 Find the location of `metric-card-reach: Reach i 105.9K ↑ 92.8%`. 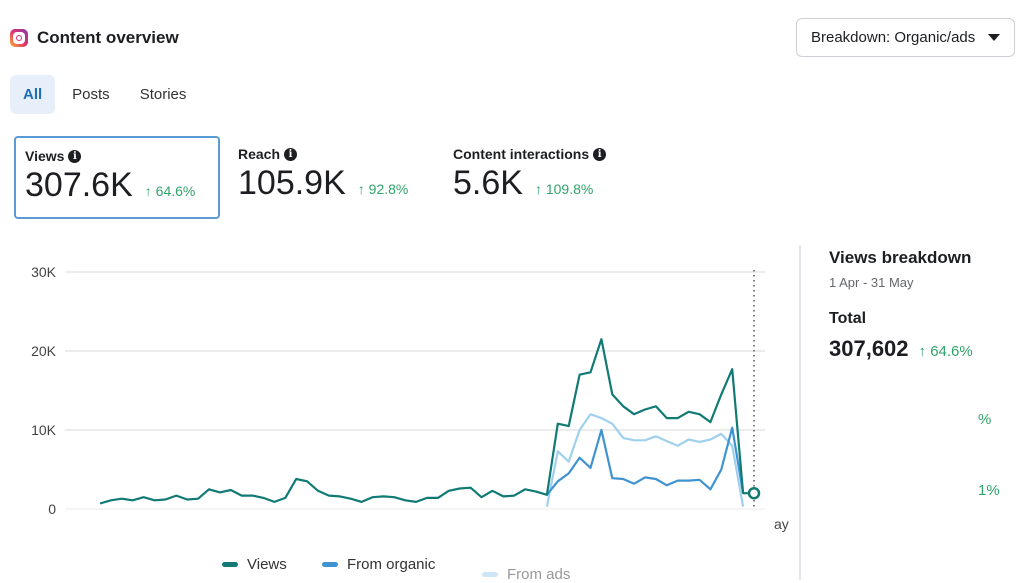

metric-card-reach: Reach i 105.9K ↑ 92.8% is located at coordinates (334, 177).